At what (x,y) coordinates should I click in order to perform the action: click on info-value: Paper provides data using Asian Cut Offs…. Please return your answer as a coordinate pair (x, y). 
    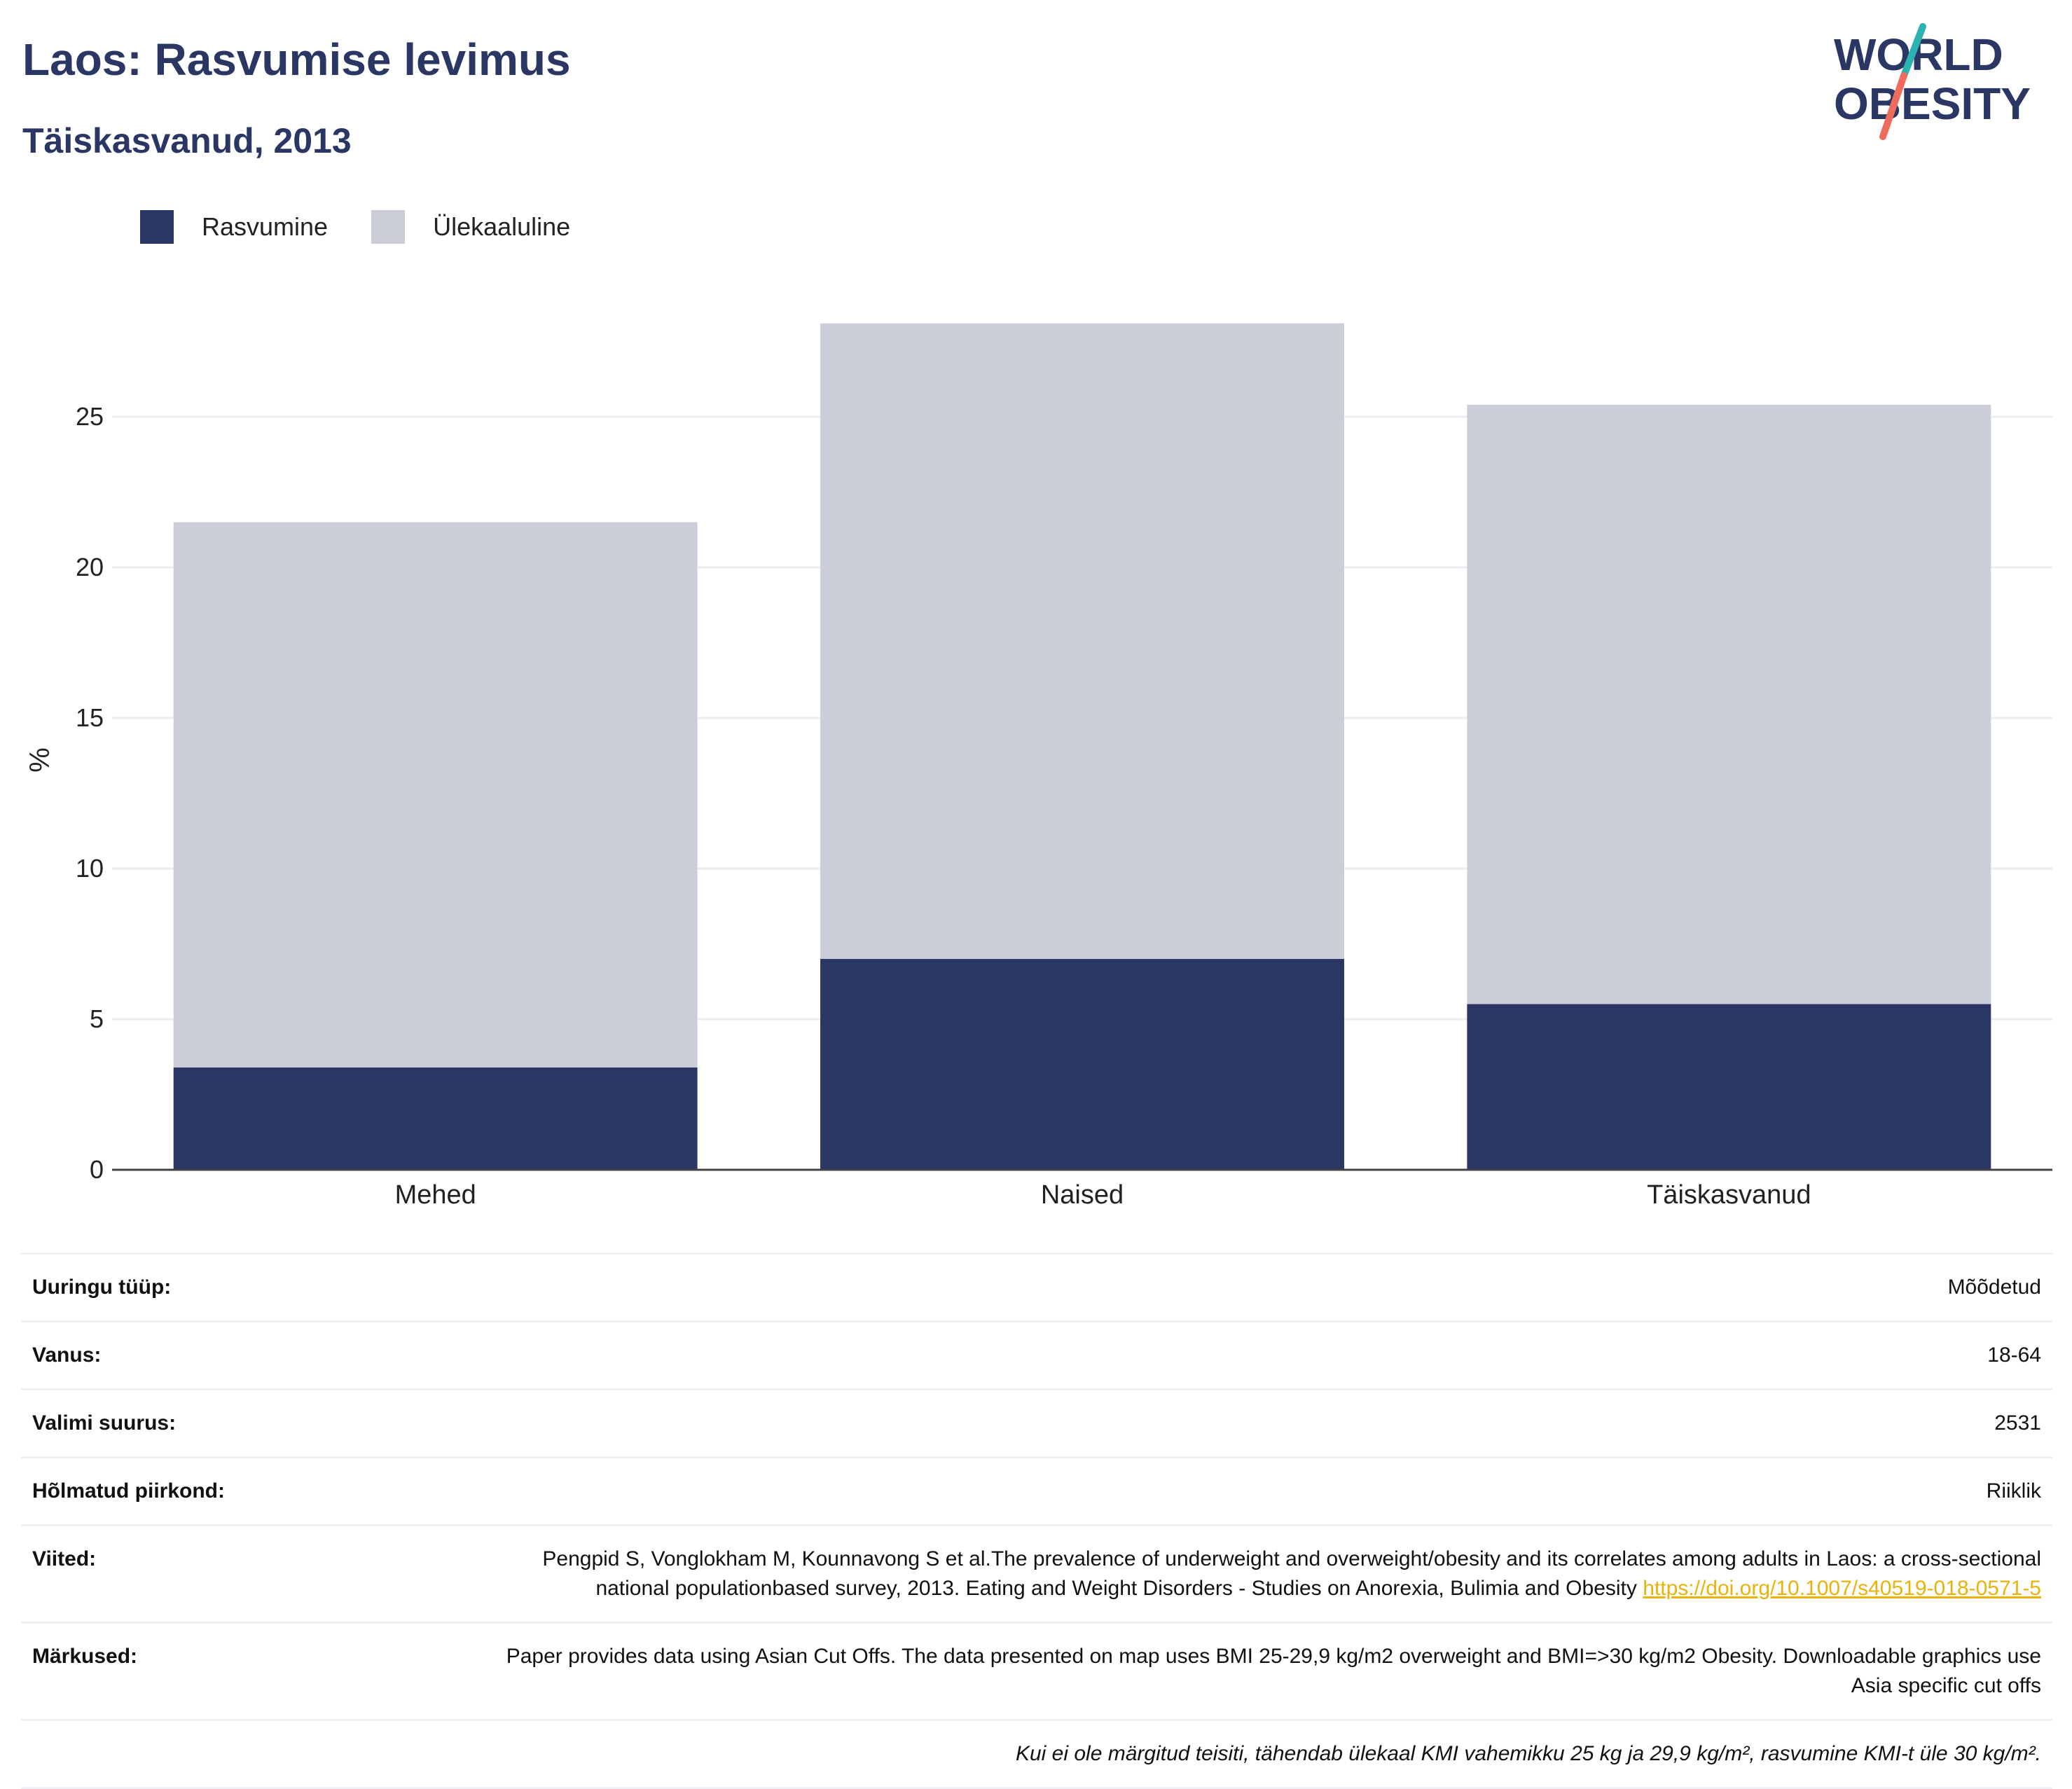
    Looking at the image, I should click on (1272, 1671).